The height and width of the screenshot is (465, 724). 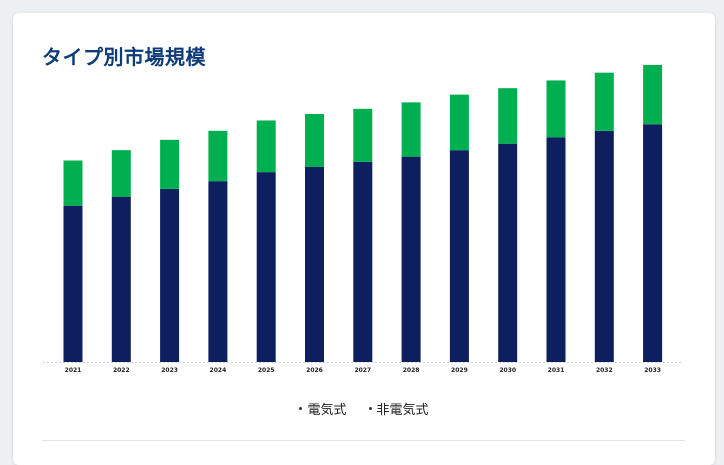 What do you see at coordinates (266, 370) in the screenshot?
I see `x-tick-label: 2025` at bounding box center [266, 370].